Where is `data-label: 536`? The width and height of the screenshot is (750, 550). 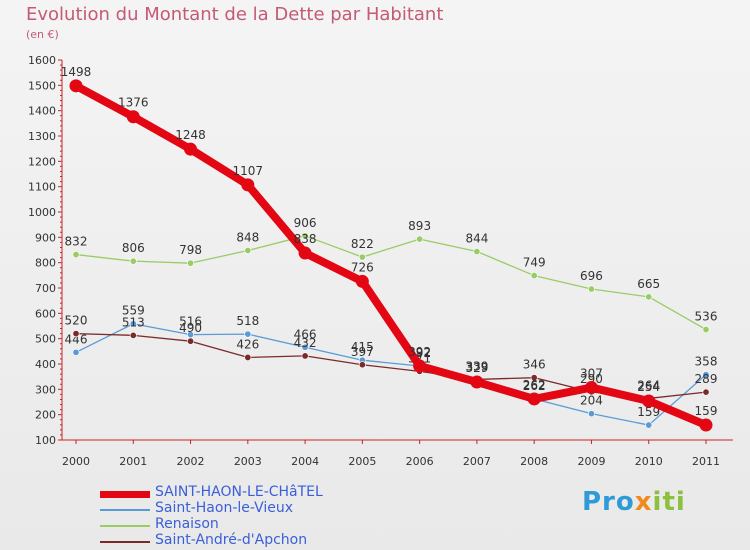
data-label: 536 is located at coordinates (706, 317).